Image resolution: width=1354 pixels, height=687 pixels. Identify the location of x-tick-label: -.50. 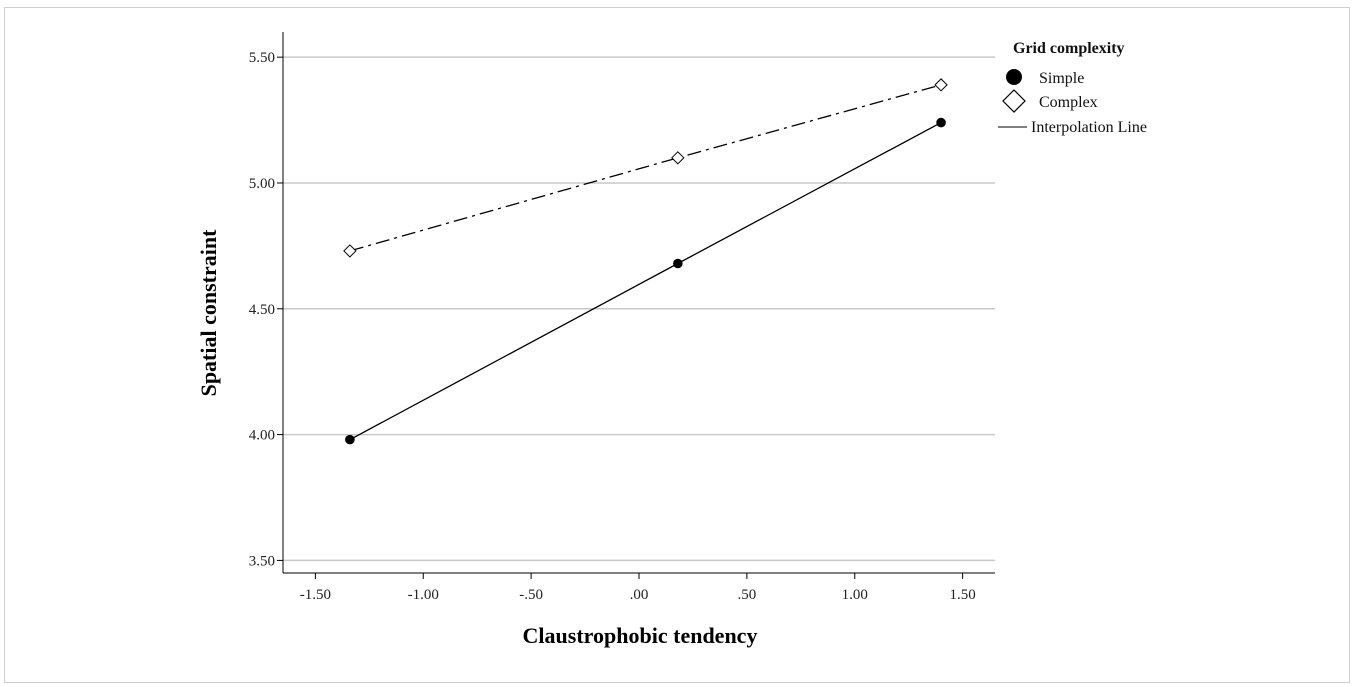
(531, 595).